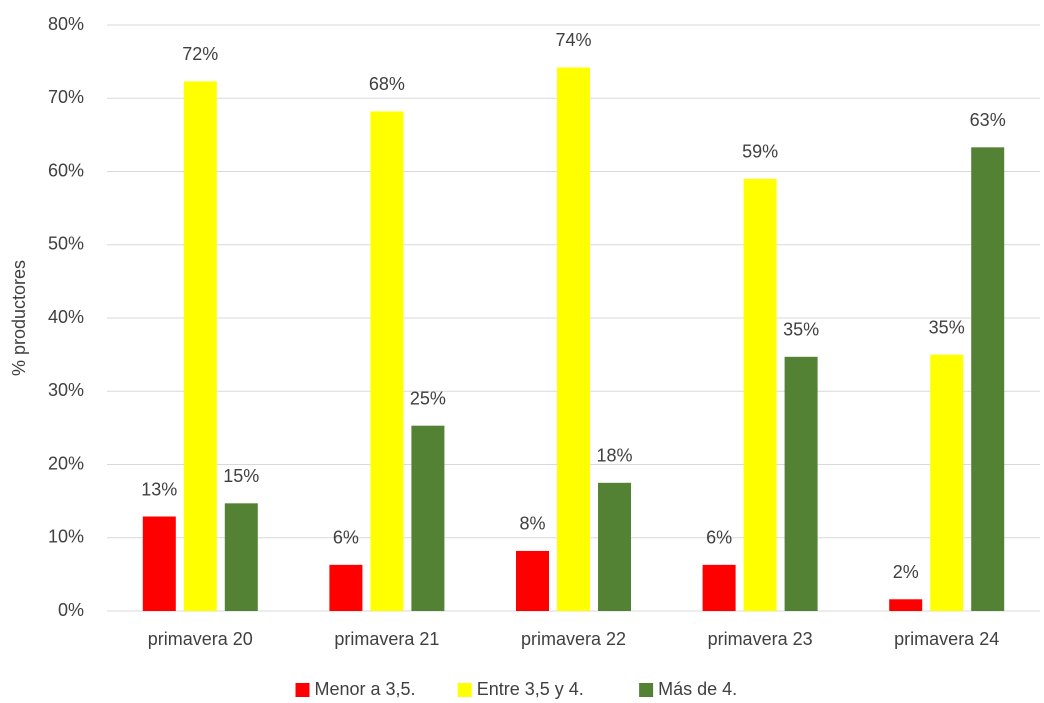 The image size is (1044, 703). I want to click on y-tick-label: 80%, so click(66, 24).